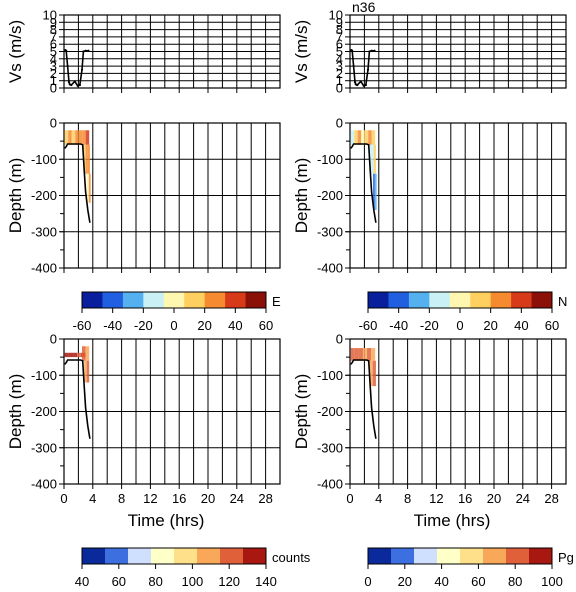  What do you see at coordinates (15, 412) in the screenshot?
I see `y-axis-label: Depth (m)` at bounding box center [15, 412].